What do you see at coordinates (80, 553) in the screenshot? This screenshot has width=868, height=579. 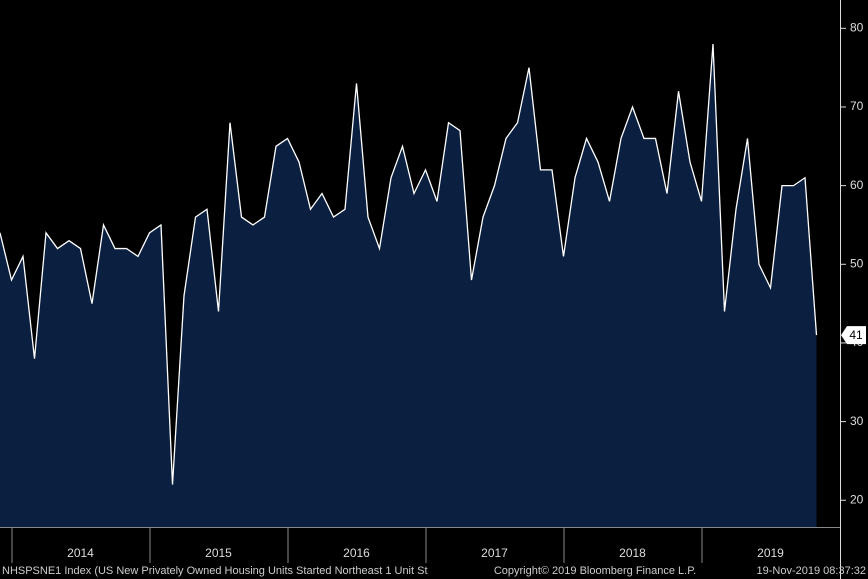 I see `x-tick-label: 2014` at bounding box center [80, 553].